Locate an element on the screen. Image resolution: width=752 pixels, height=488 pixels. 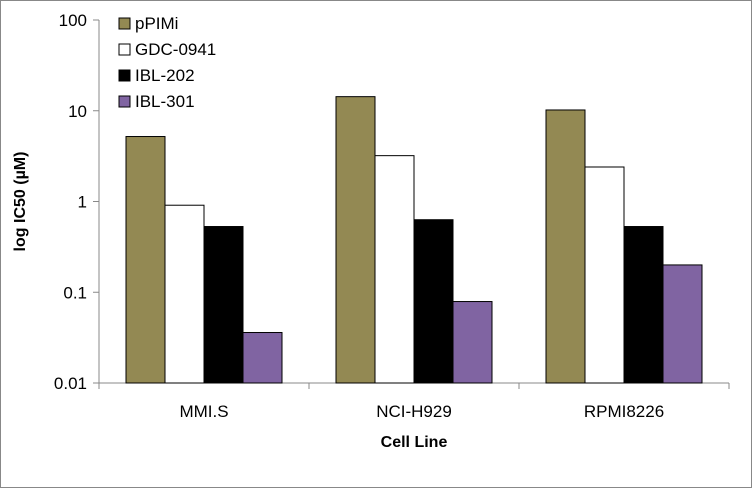
bar-ppimi-rpmi8226 is located at coordinates (565, 246).